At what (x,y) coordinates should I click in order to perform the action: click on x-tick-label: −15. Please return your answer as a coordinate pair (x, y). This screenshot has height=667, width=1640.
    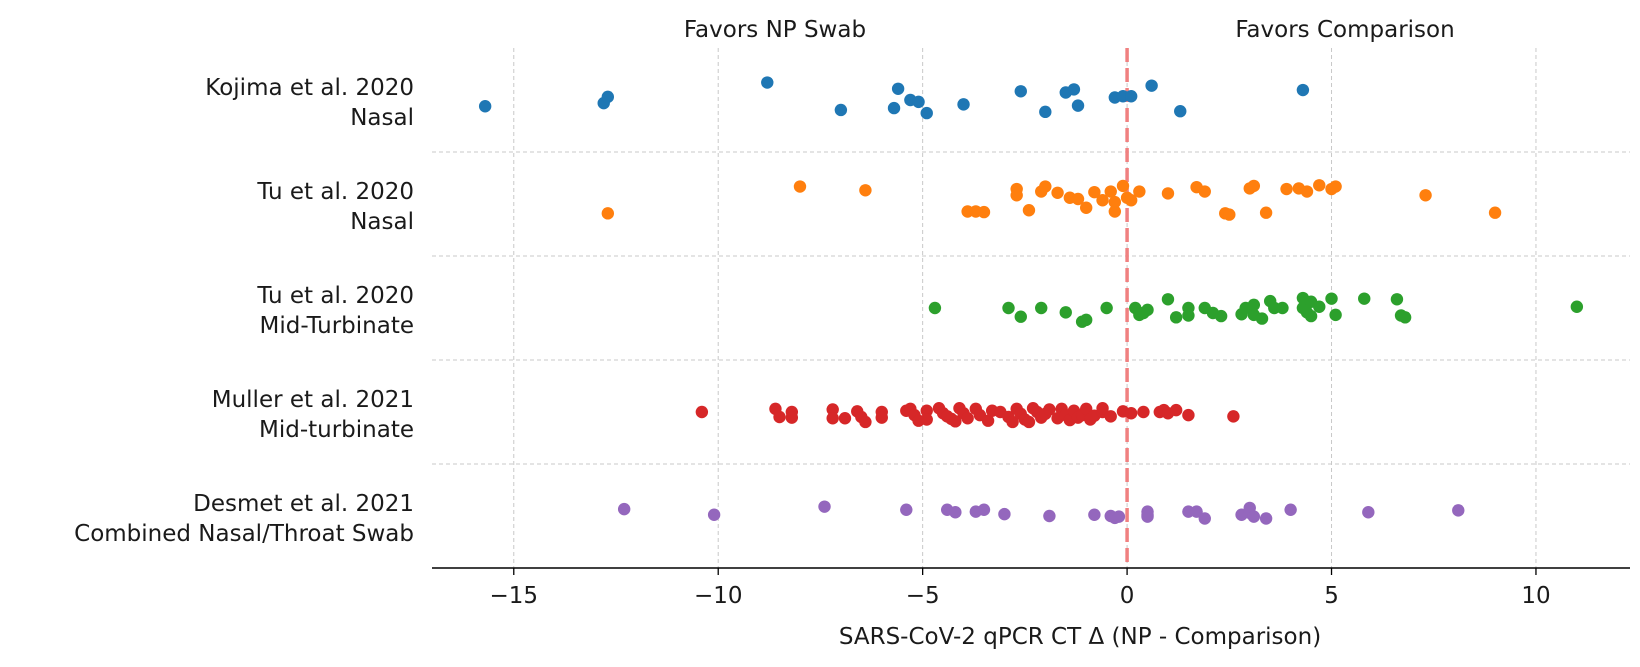
    Looking at the image, I should click on (514, 596).